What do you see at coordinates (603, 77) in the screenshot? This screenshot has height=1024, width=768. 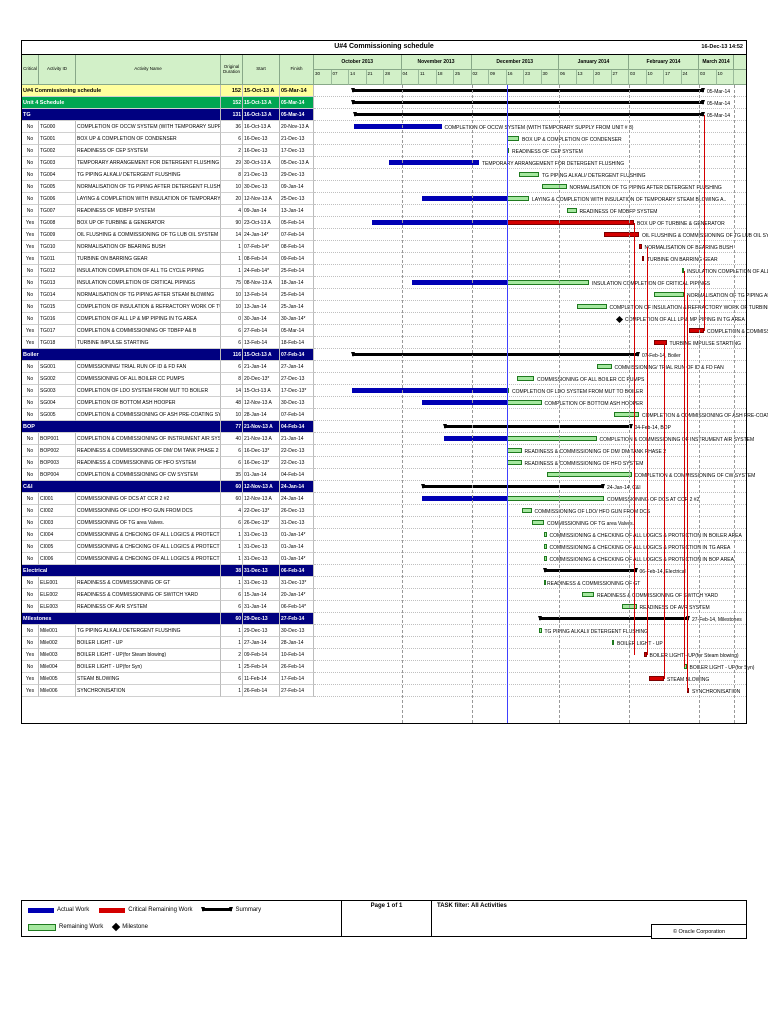 I see `week-tick: 20` at bounding box center [603, 77].